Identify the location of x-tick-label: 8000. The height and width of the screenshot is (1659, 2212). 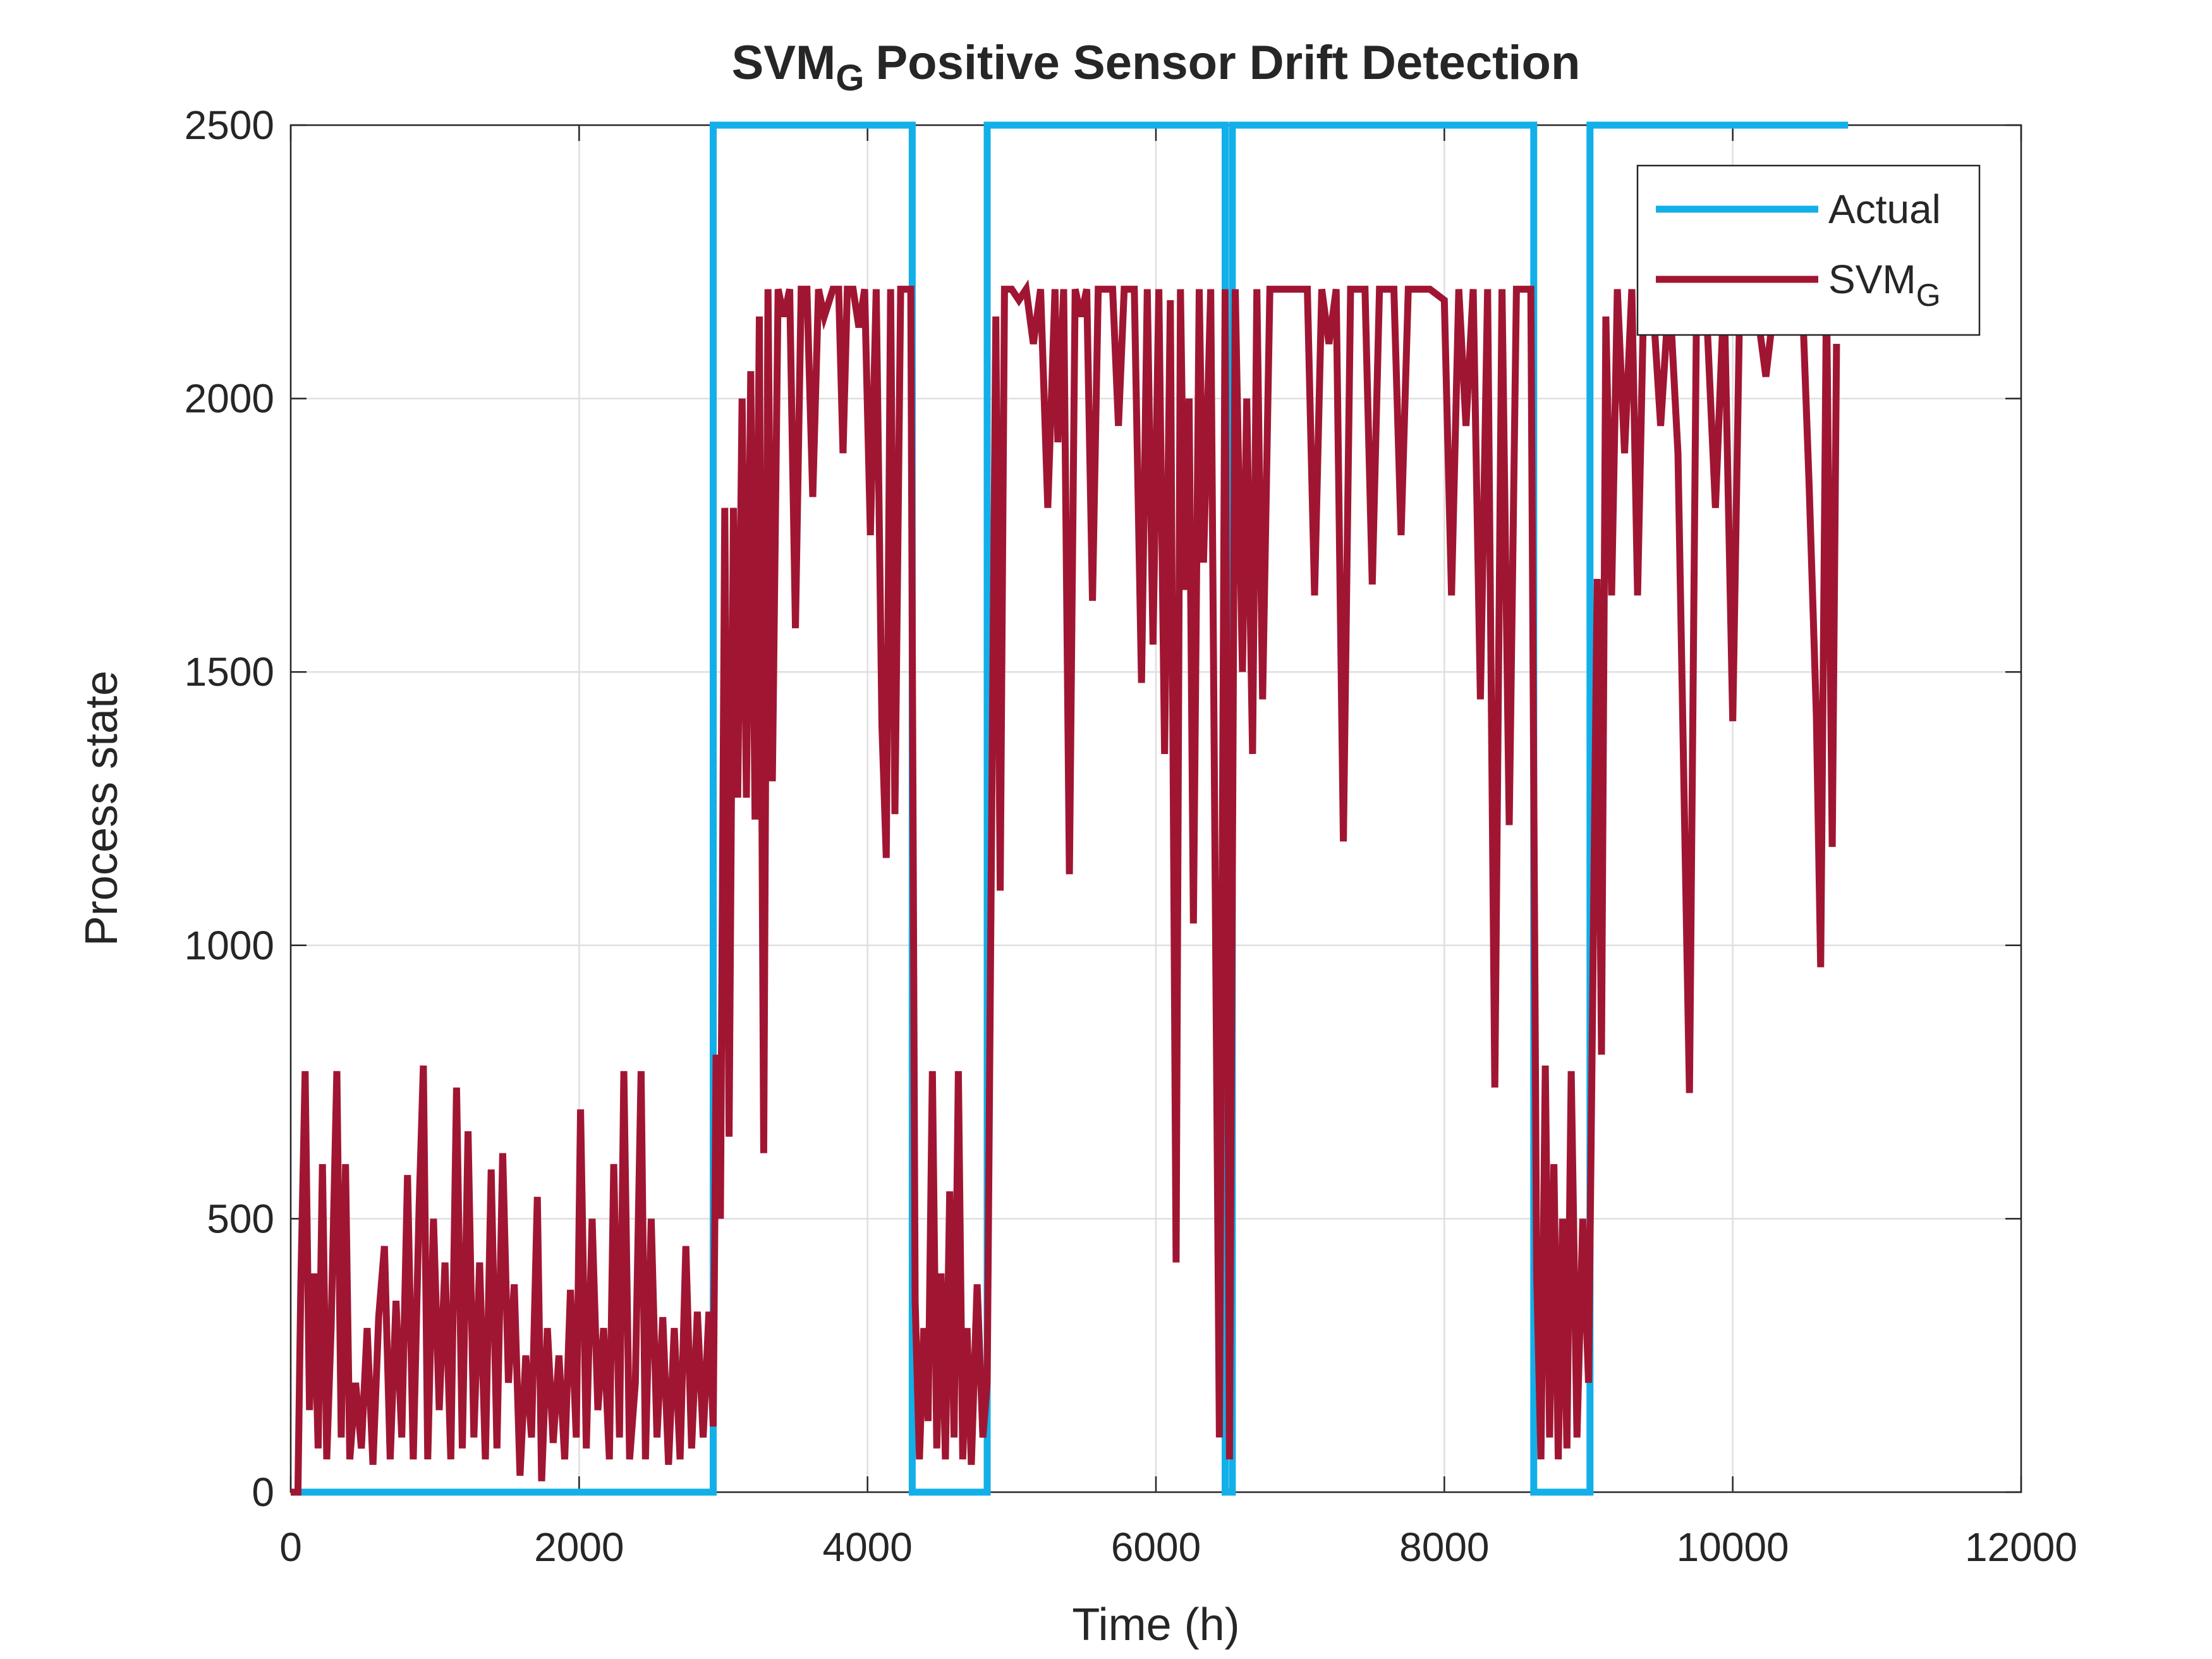
(1444, 1547).